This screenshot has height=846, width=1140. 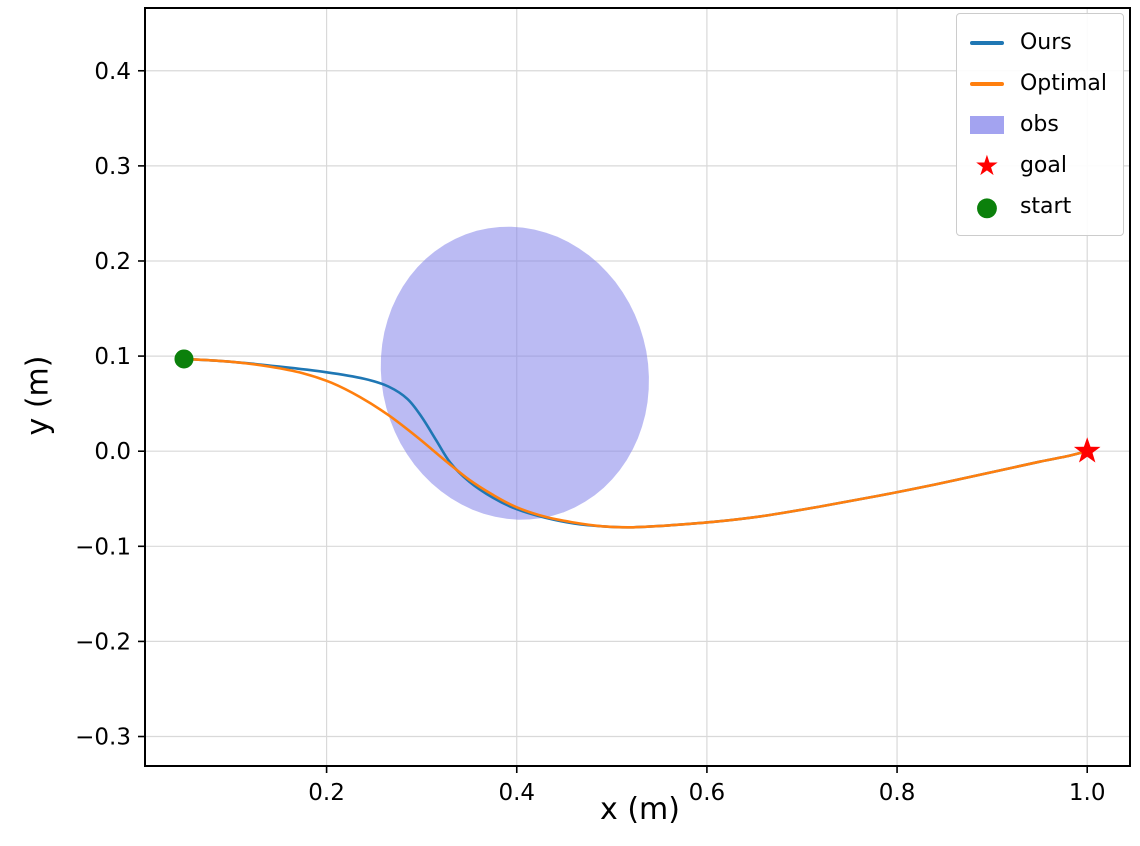 I want to click on x-tick-label: 0.4, so click(x=516, y=793).